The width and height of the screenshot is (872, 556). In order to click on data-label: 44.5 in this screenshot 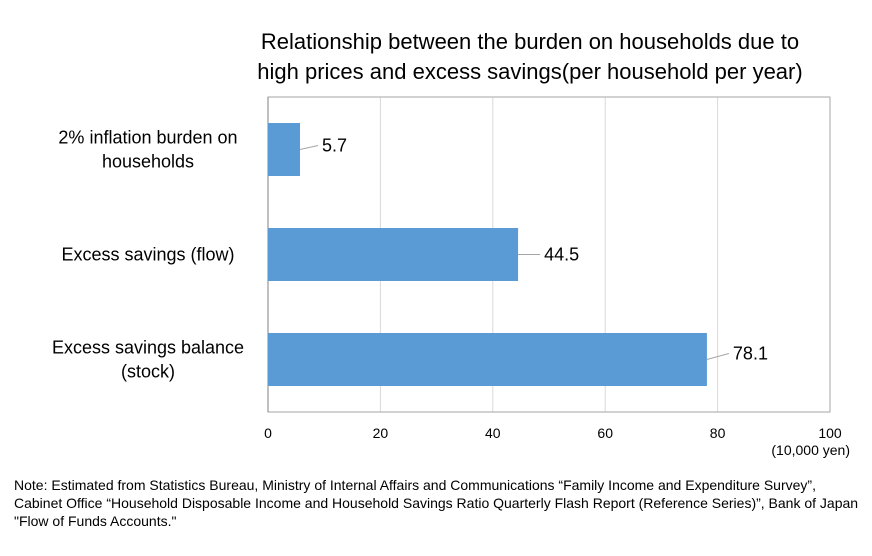, I will do `click(561, 255)`.